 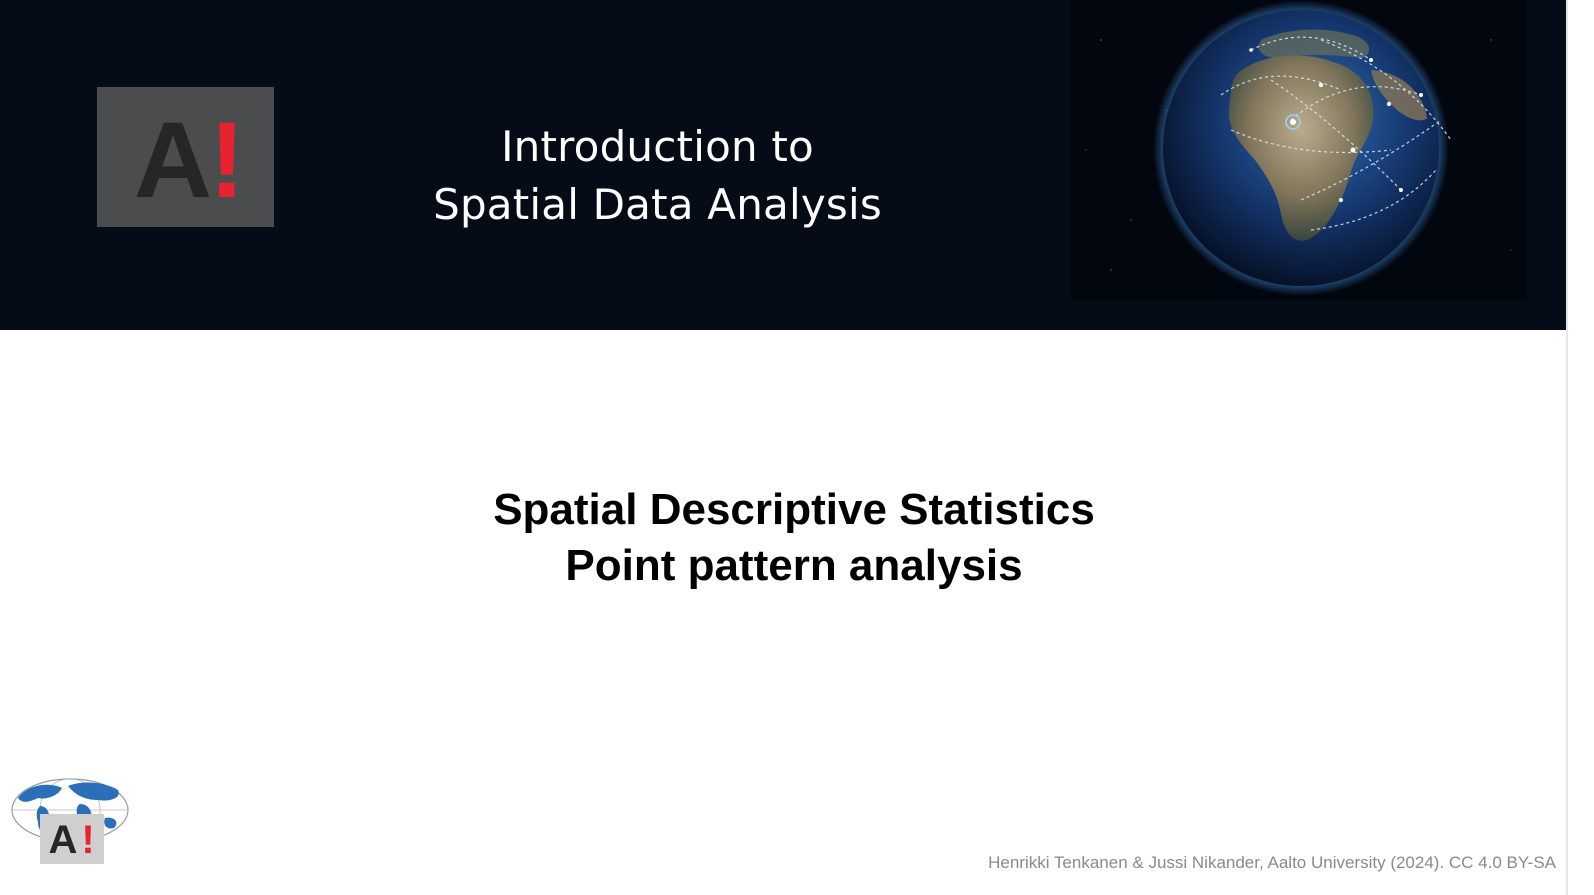 I want to click on course-title-line-1: Introduction to, so click(x=657, y=146).